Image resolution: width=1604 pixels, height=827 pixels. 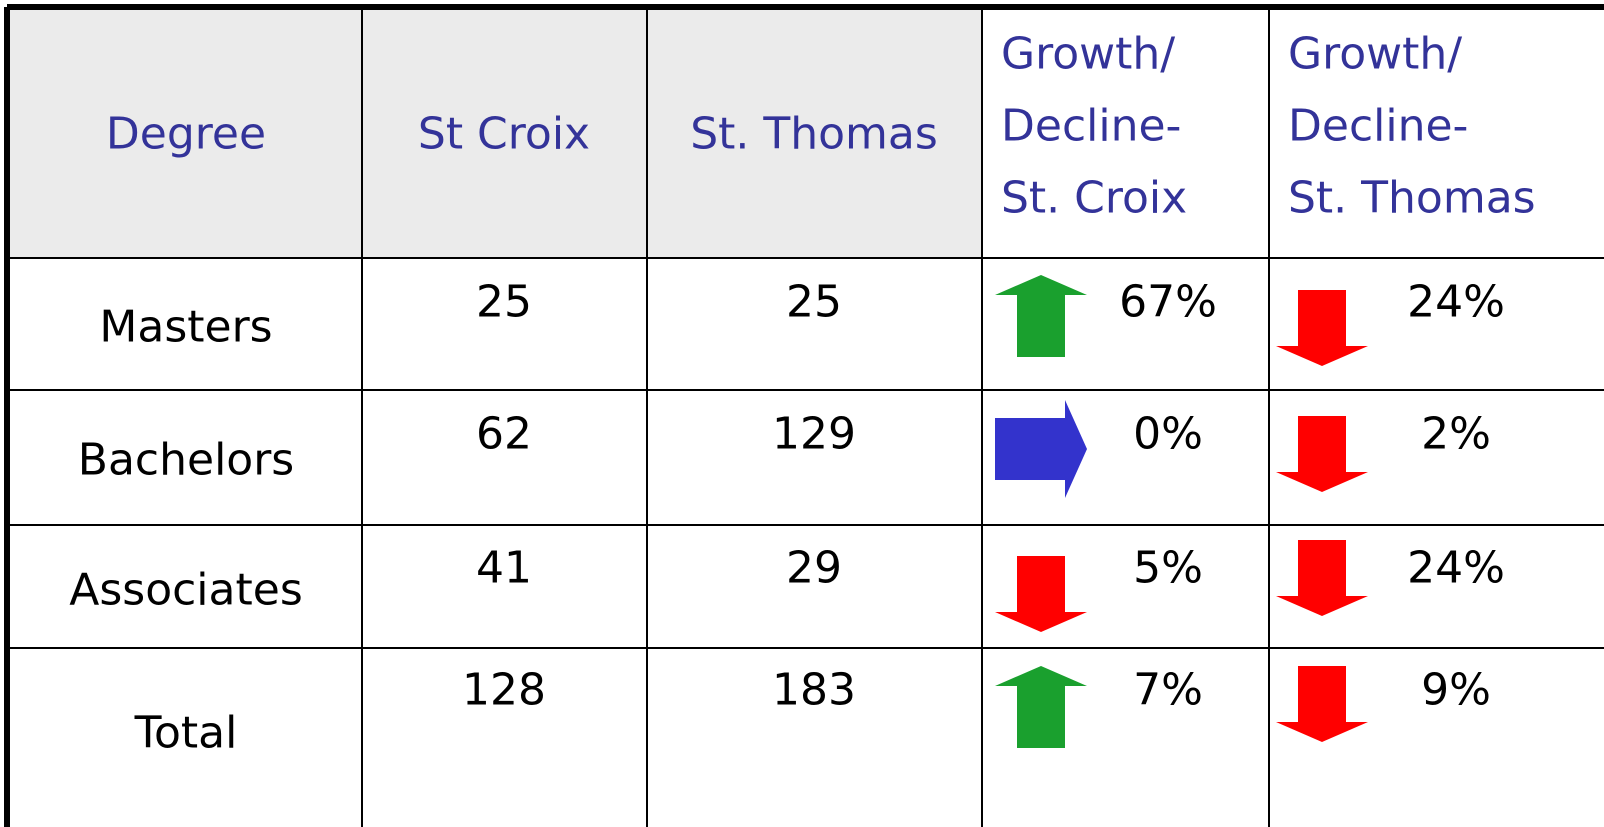 I want to click on row-label: Bachelors, so click(x=186, y=460).